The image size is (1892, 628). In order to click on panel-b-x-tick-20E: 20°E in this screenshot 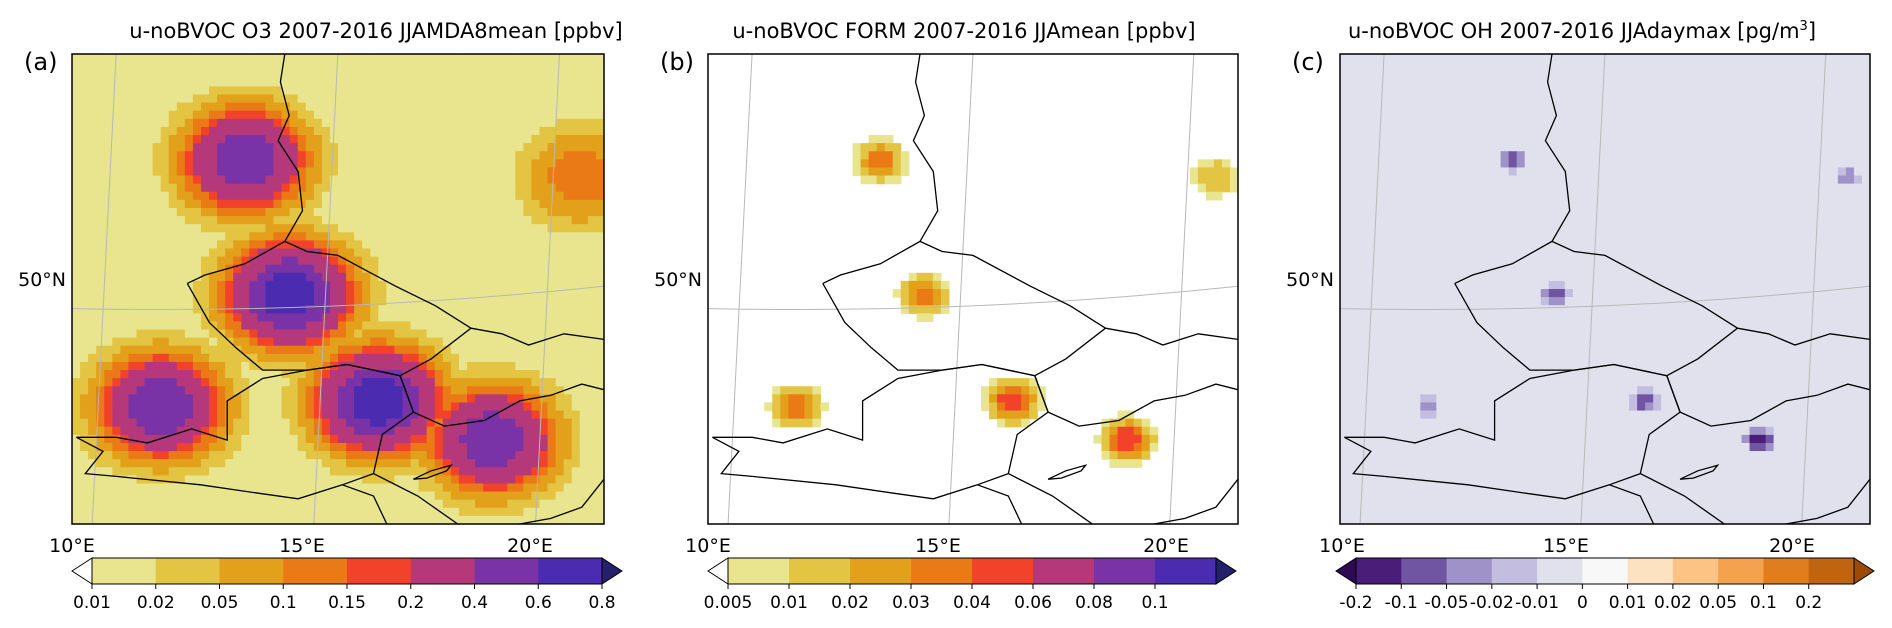, I will do `click(1166, 546)`.